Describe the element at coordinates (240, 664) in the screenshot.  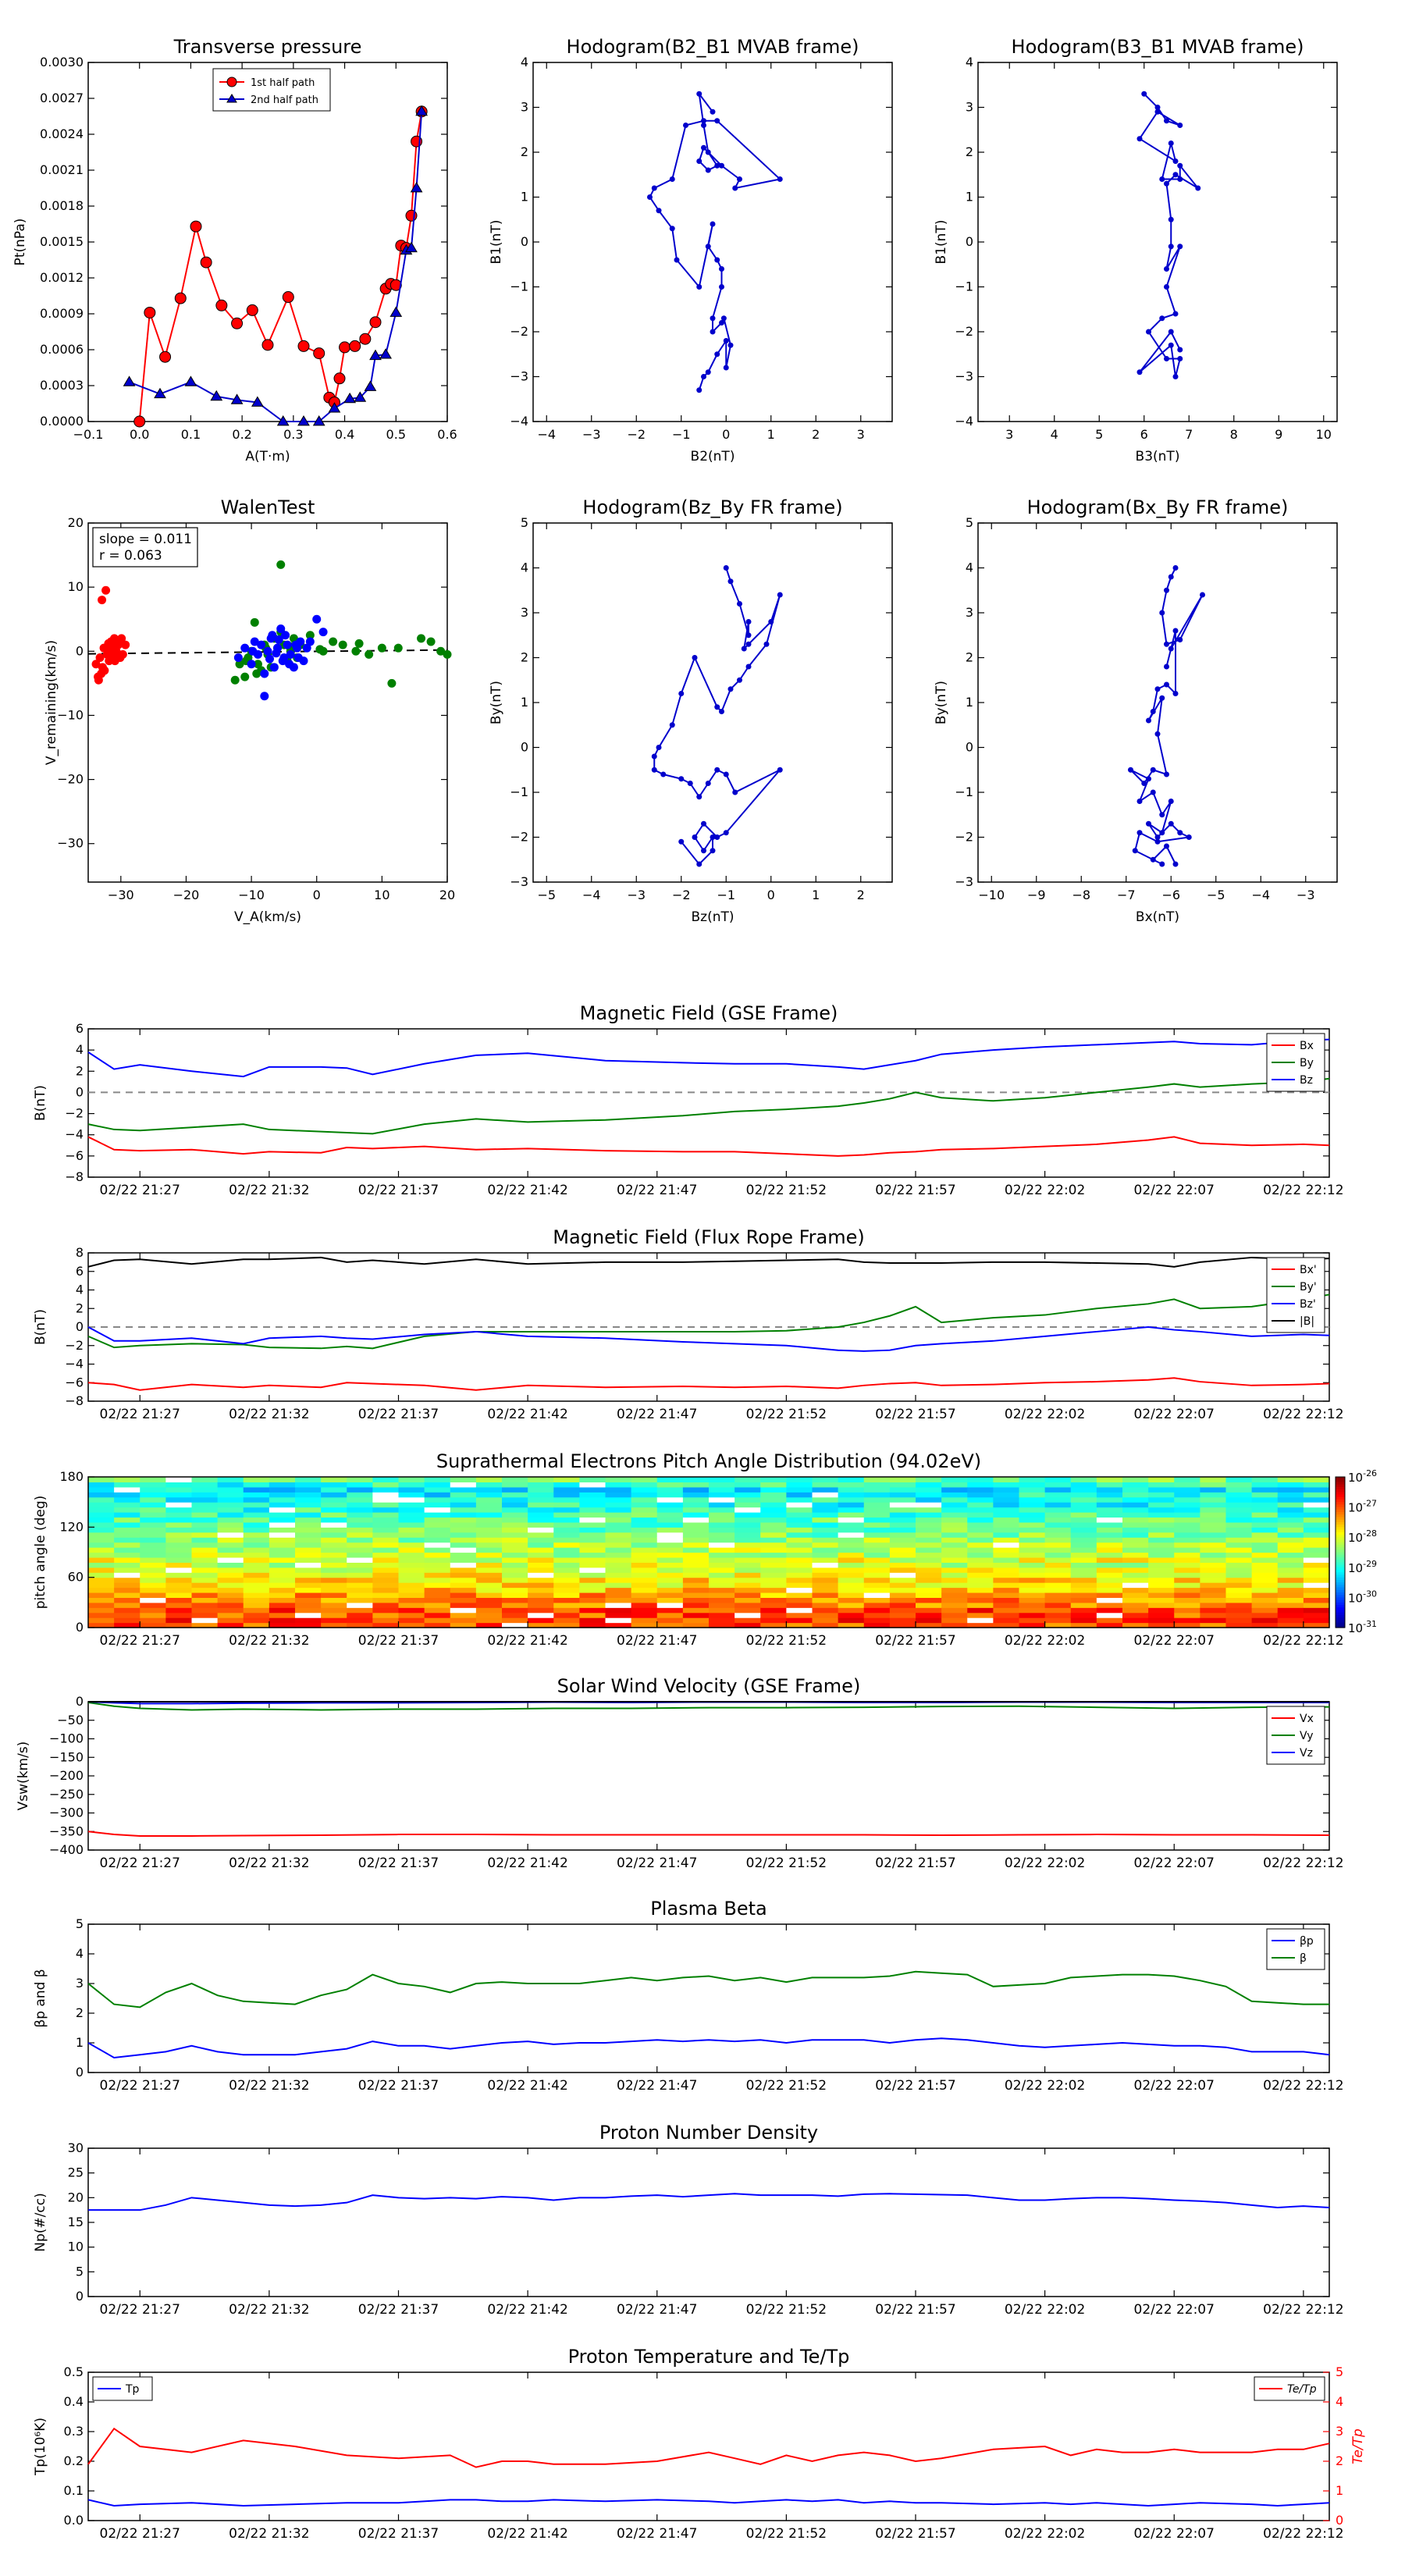
I see `walen-point-green` at that location.